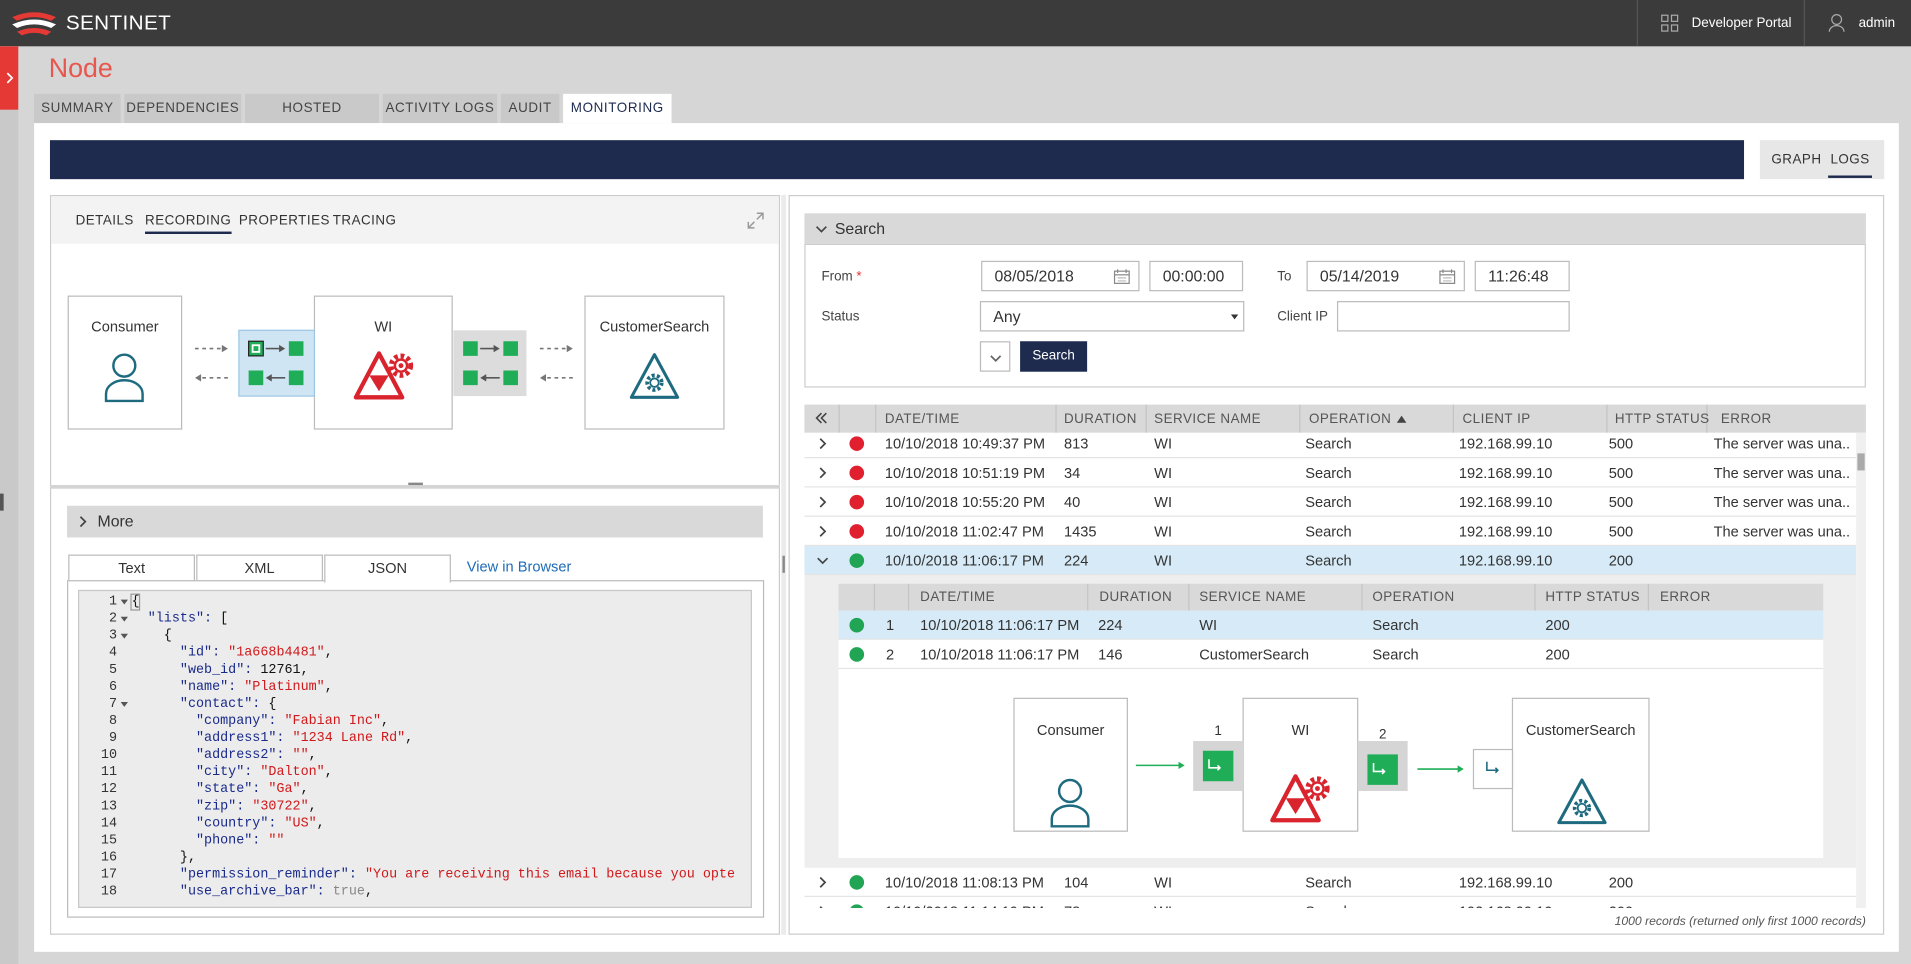  I want to click on format-tab: JSON, so click(387, 568).